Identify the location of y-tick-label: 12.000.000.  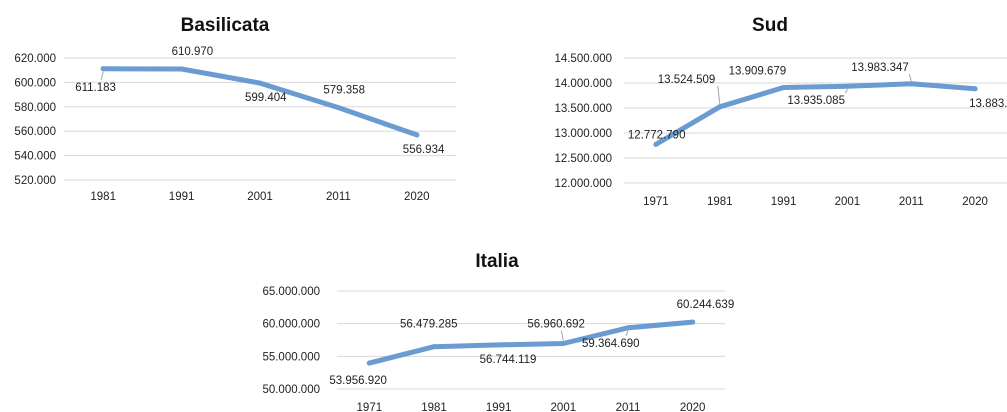
(583, 184).